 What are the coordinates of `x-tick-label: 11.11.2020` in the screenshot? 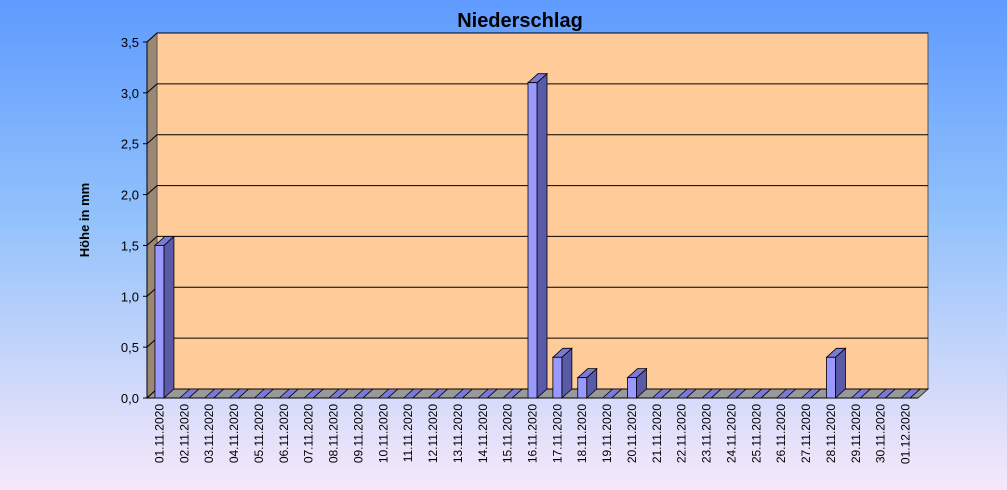 It's located at (408, 433).